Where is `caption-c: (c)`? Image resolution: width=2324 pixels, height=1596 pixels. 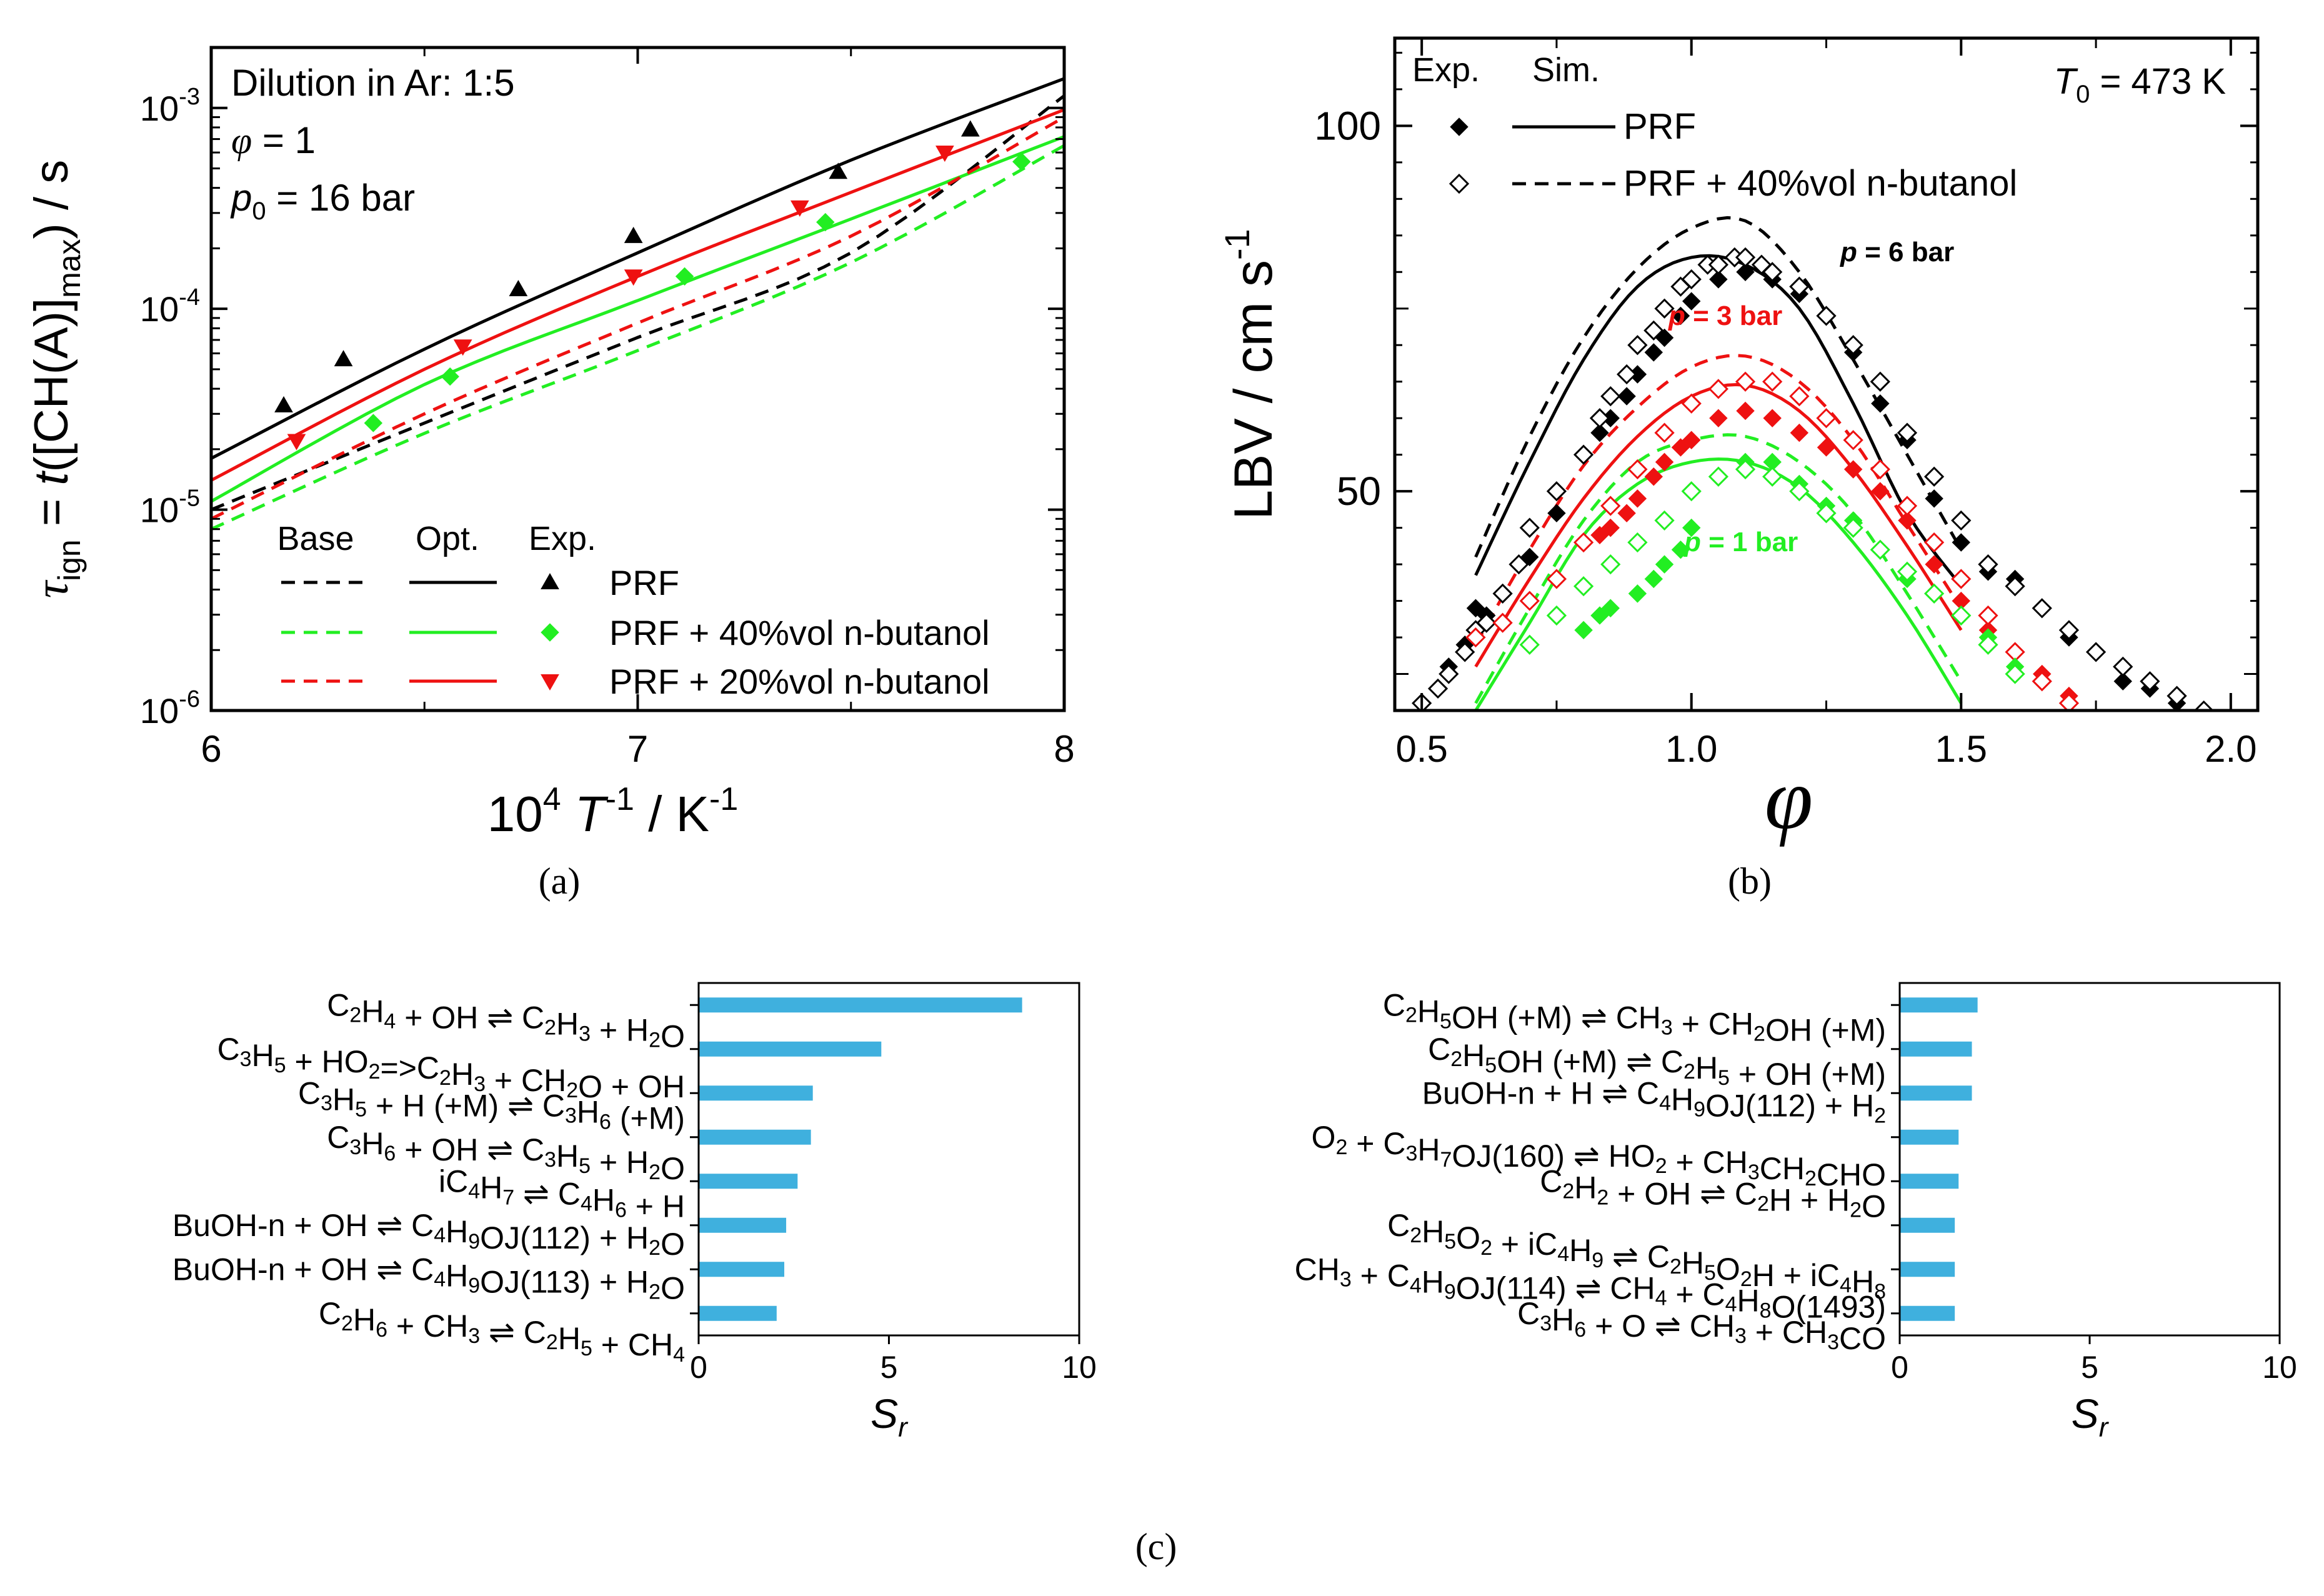 caption-c: (c) is located at coordinates (1156, 1546).